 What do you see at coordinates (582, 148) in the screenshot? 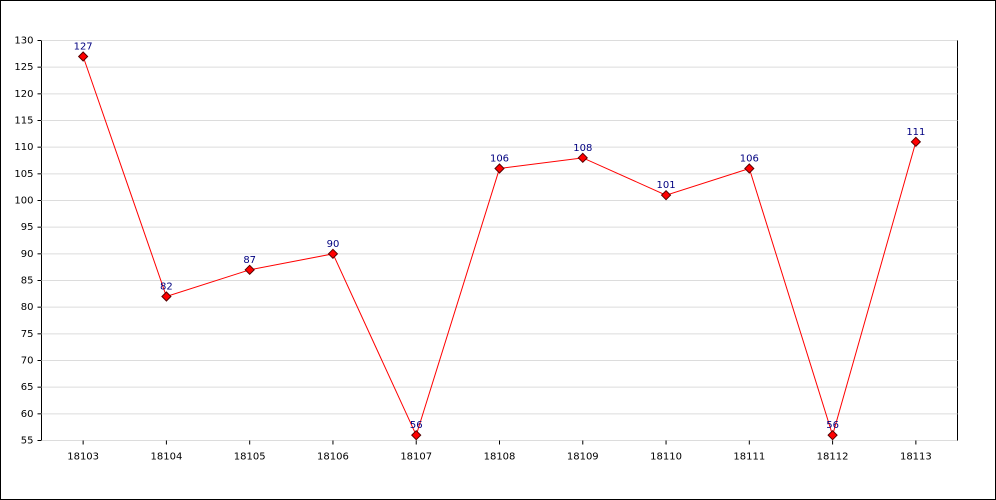
I see `data-label: 108` at bounding box center [582, 148].